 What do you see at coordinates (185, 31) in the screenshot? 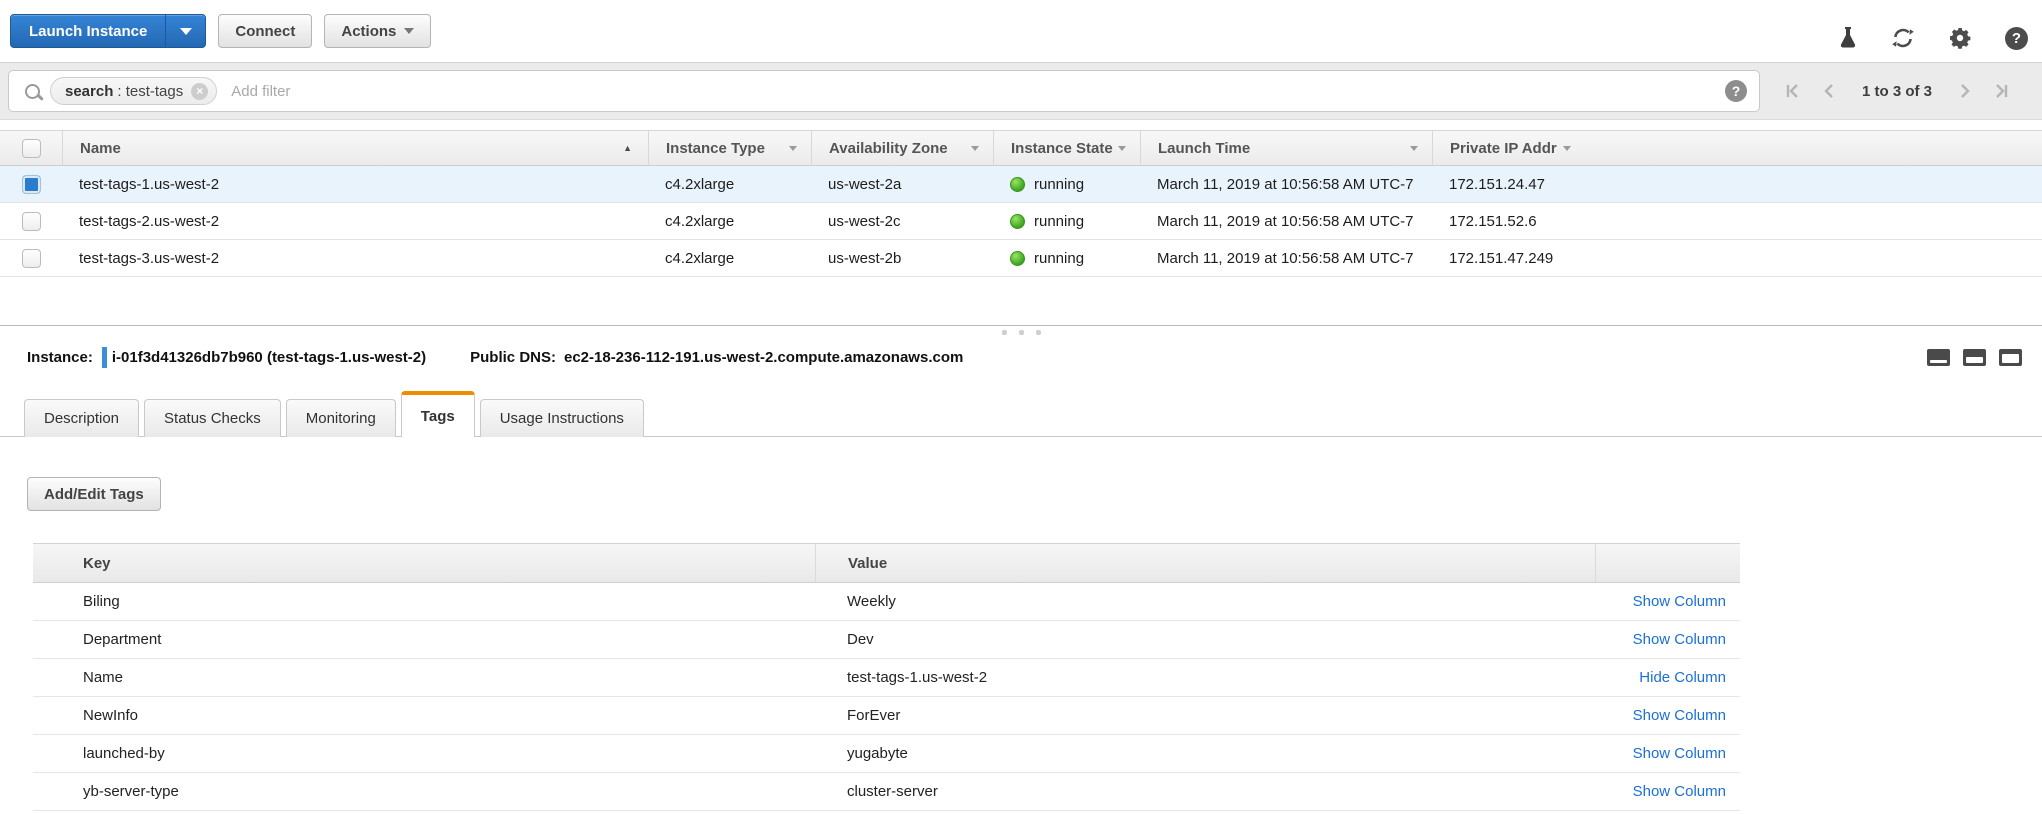
I see `launch-instance-dropdown` at bounding box center [185, 31].